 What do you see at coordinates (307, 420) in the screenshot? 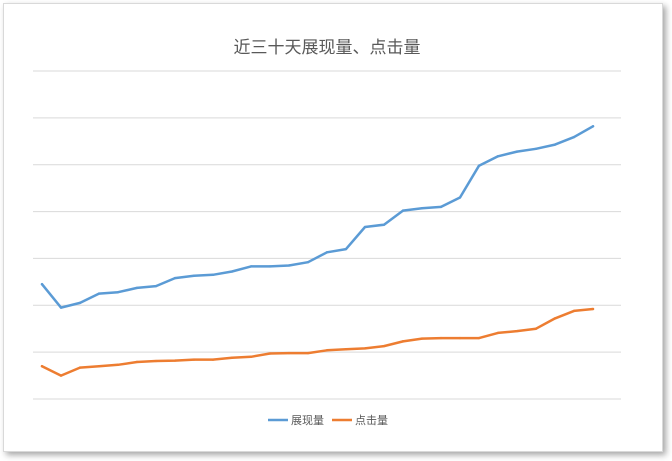
I see `legend-label-series-1: 展现量` at bounding box center [307, 420].